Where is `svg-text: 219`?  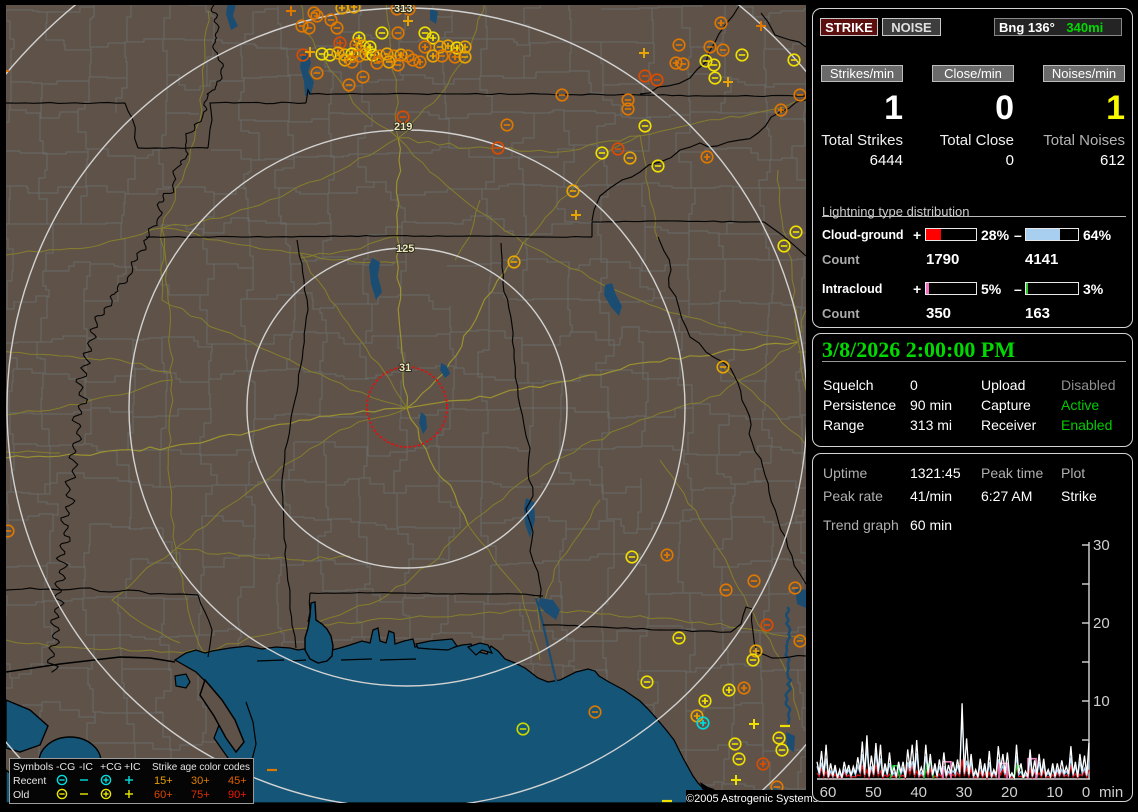
svg-text: 219 is located at coordinates (403, 127).